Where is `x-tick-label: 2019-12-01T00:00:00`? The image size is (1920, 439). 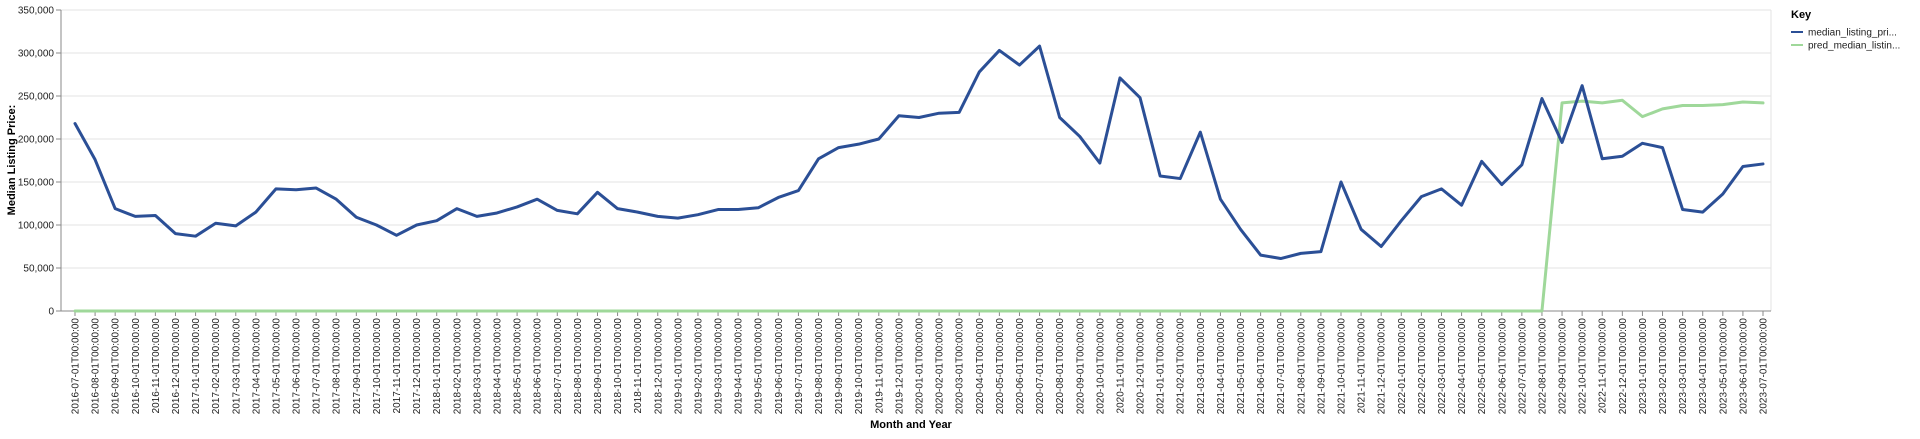 x-tick-label: 2019-12-01T00:00:00 is located at coordinates (899, 366).